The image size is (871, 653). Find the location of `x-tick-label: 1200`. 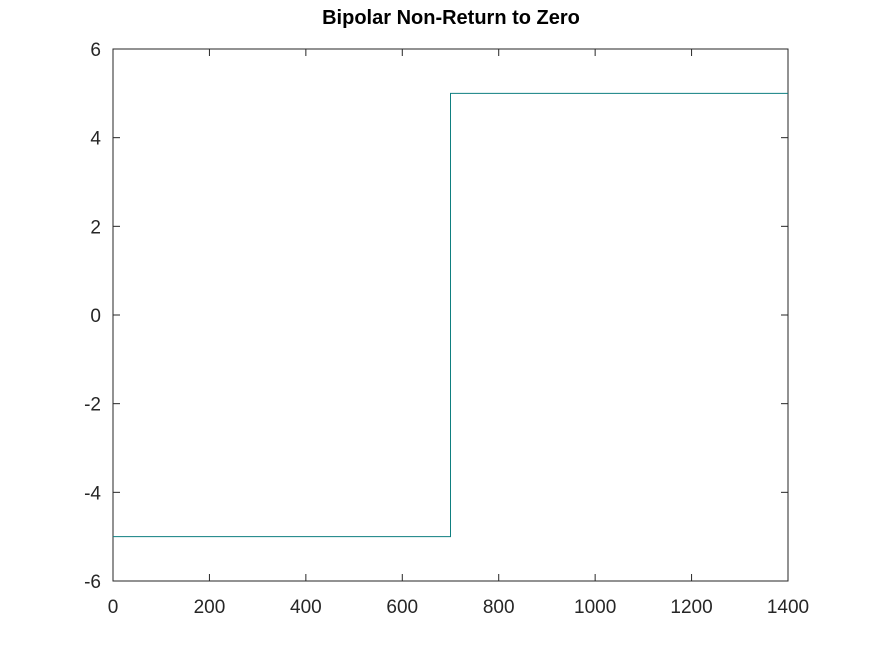

x-tick-label: 1200 is located at coordinates (691, 607).